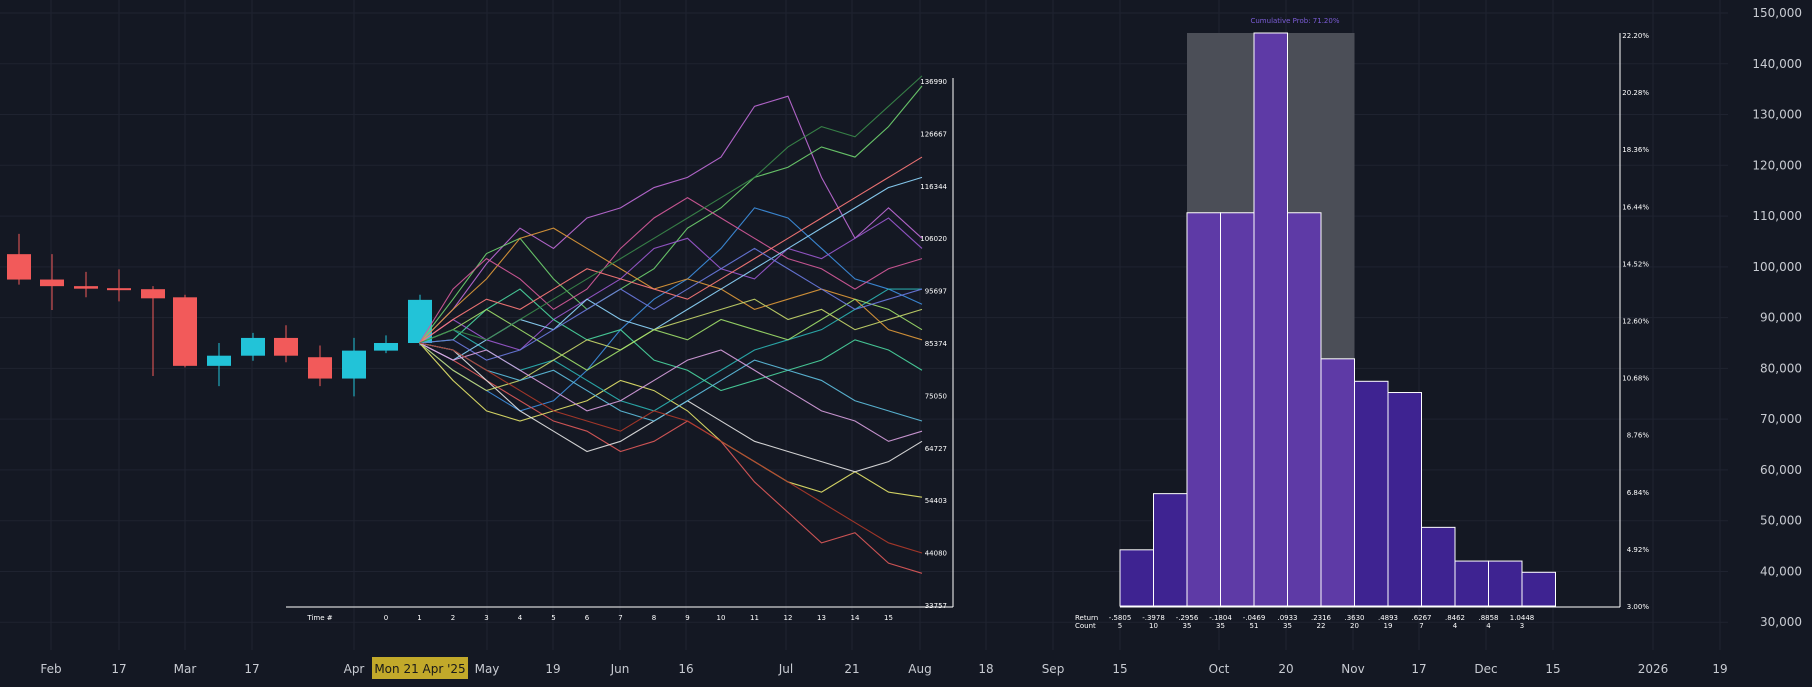  Describe the element at coordinates (1287, 618) in the screenshot. I see `hist-return-label: .0933` at that location.